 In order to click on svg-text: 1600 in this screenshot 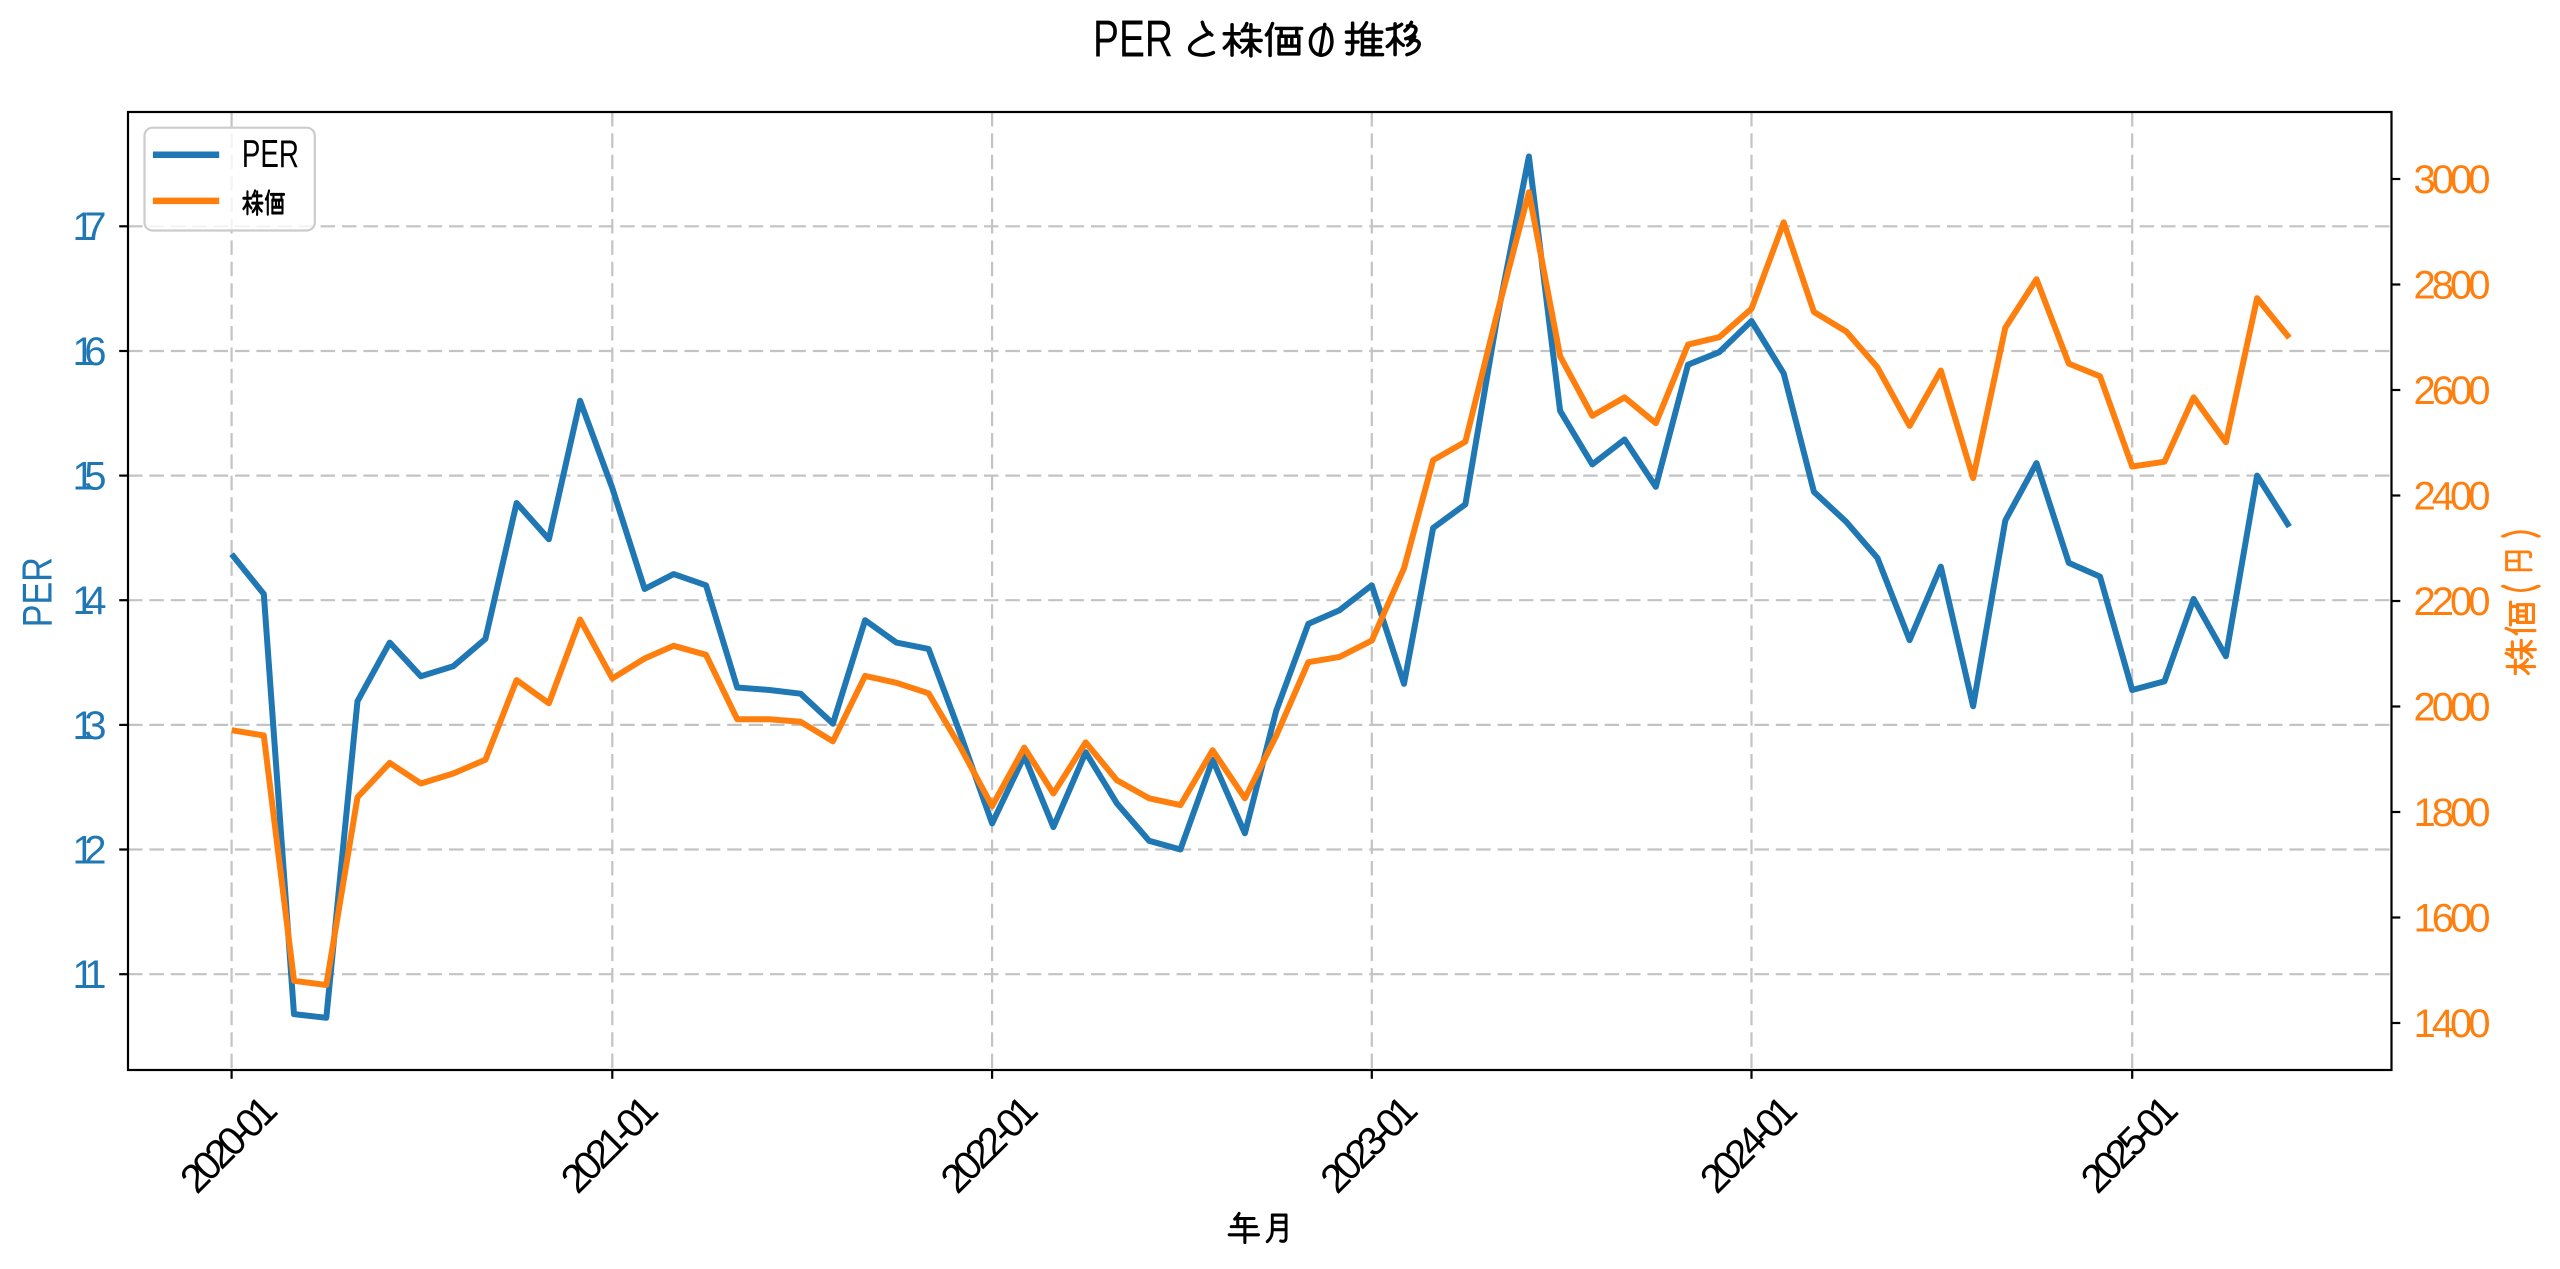, I will do `click(2452, 918)`.